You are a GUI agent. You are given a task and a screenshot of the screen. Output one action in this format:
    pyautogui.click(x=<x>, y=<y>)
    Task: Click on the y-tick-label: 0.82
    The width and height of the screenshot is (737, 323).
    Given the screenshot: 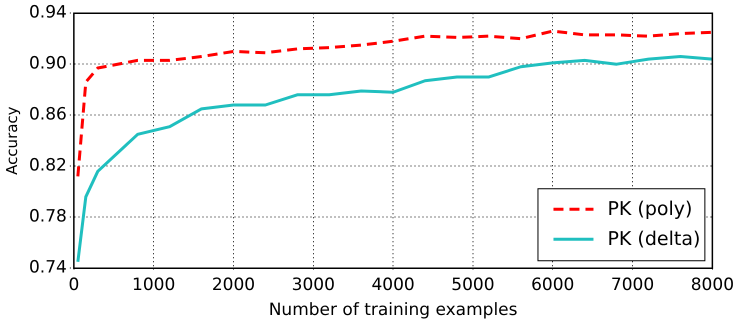 What is the action you would take?
    pyautogui.click(x=47, y=166)
    